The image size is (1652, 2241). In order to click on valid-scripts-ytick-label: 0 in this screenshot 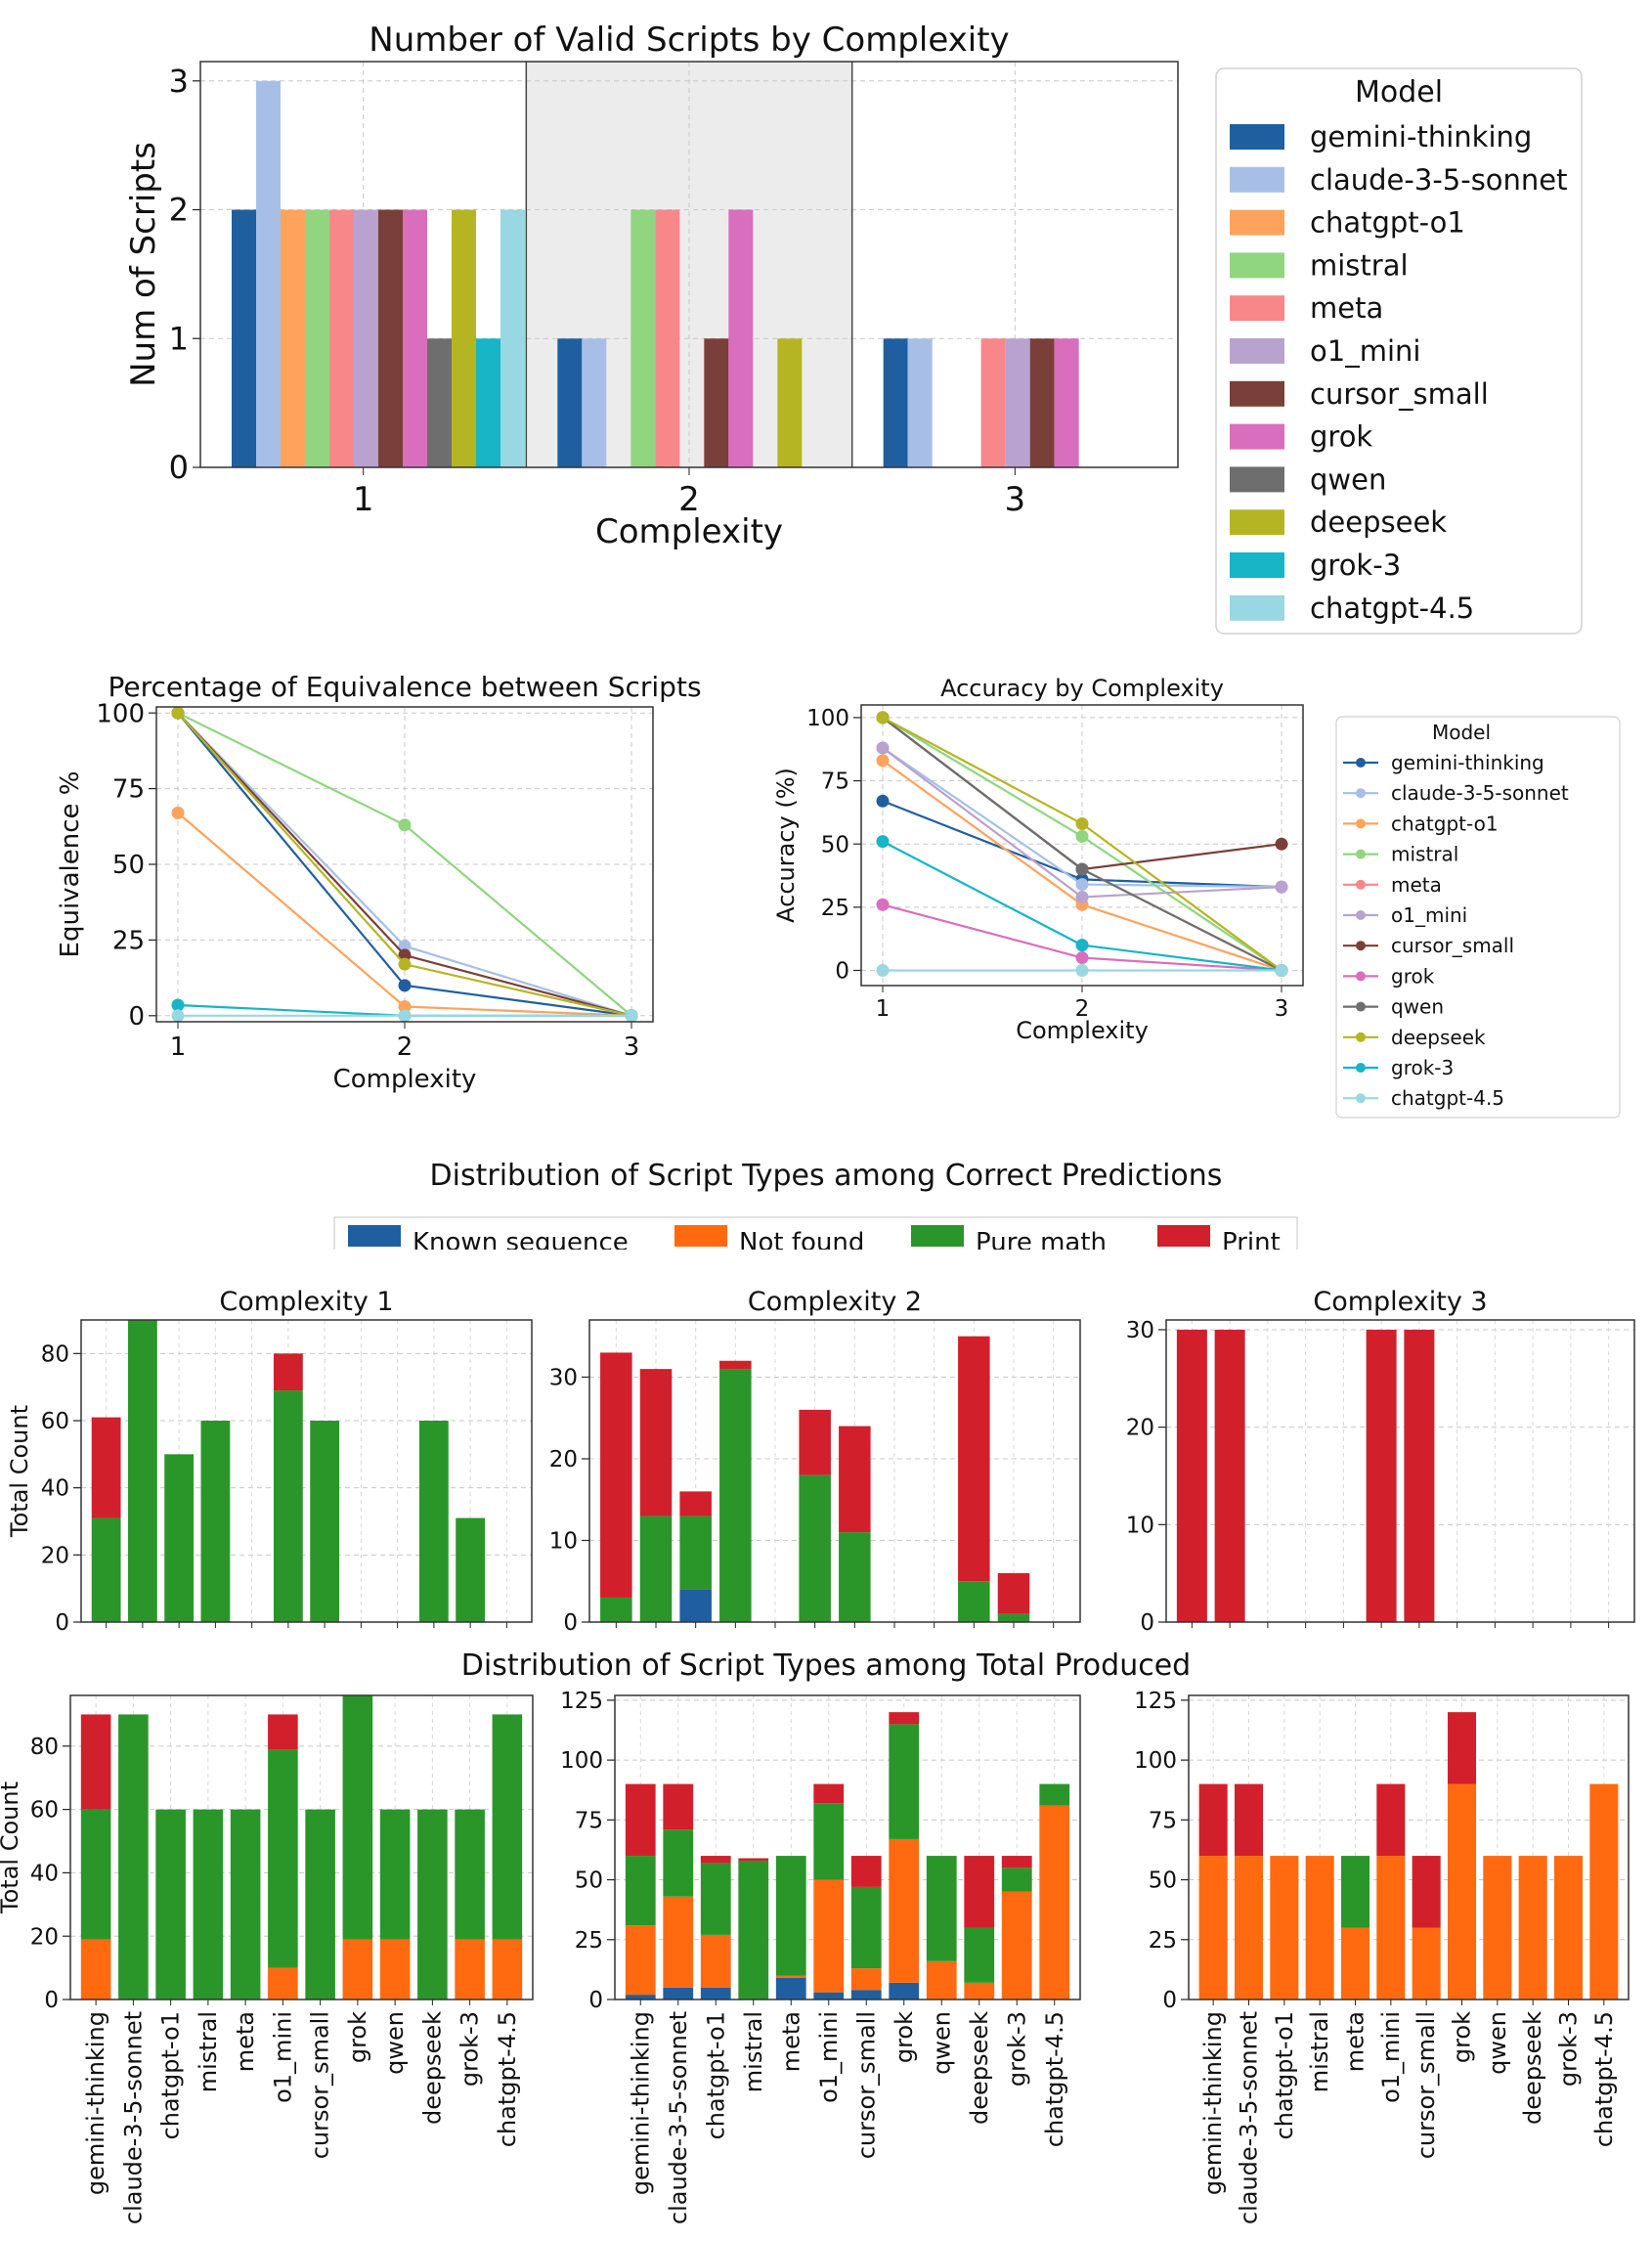, I will do `click(179, 468)`.